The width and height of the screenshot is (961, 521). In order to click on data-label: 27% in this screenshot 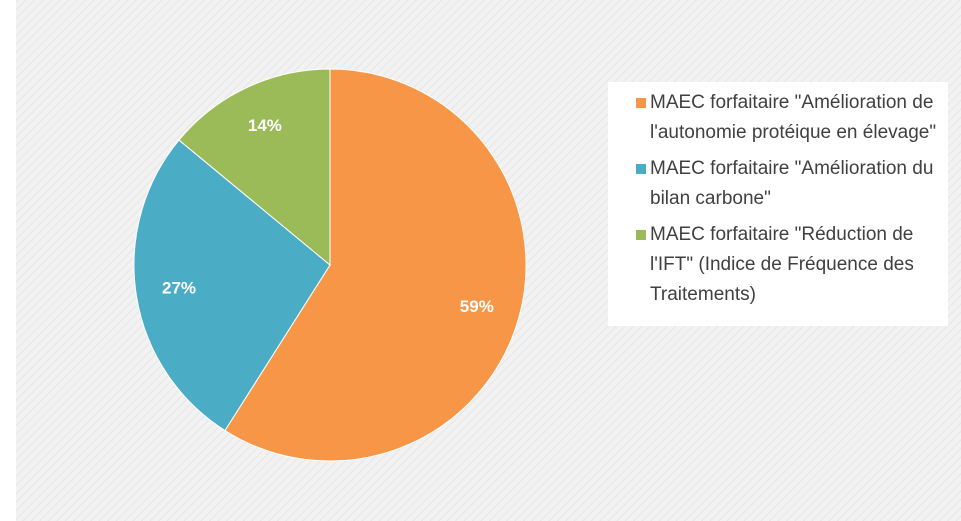, I will do `click(179, 287)`.